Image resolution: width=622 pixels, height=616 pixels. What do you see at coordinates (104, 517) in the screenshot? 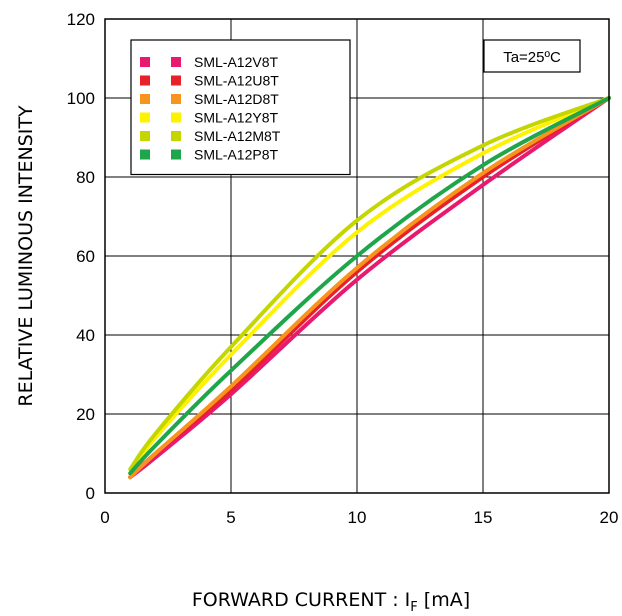
I see `x-tick-label: 0` at bounding box center [104, 517].